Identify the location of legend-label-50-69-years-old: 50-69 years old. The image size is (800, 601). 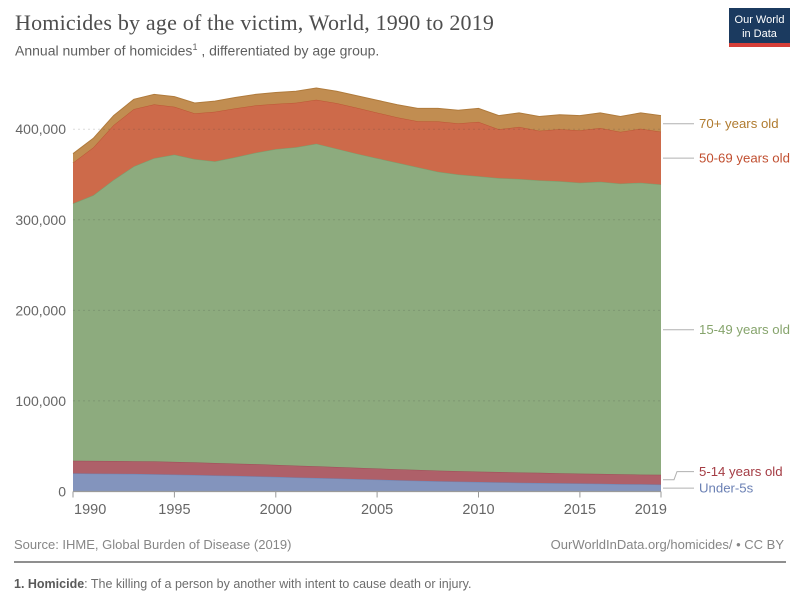
(744, 158).